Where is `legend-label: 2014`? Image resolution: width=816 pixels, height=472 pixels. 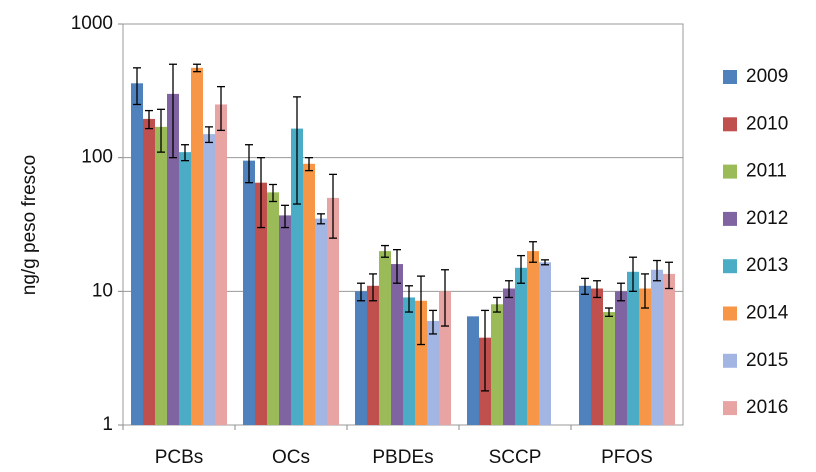
legend-label: 2014 is located at coordinates (767, 313).